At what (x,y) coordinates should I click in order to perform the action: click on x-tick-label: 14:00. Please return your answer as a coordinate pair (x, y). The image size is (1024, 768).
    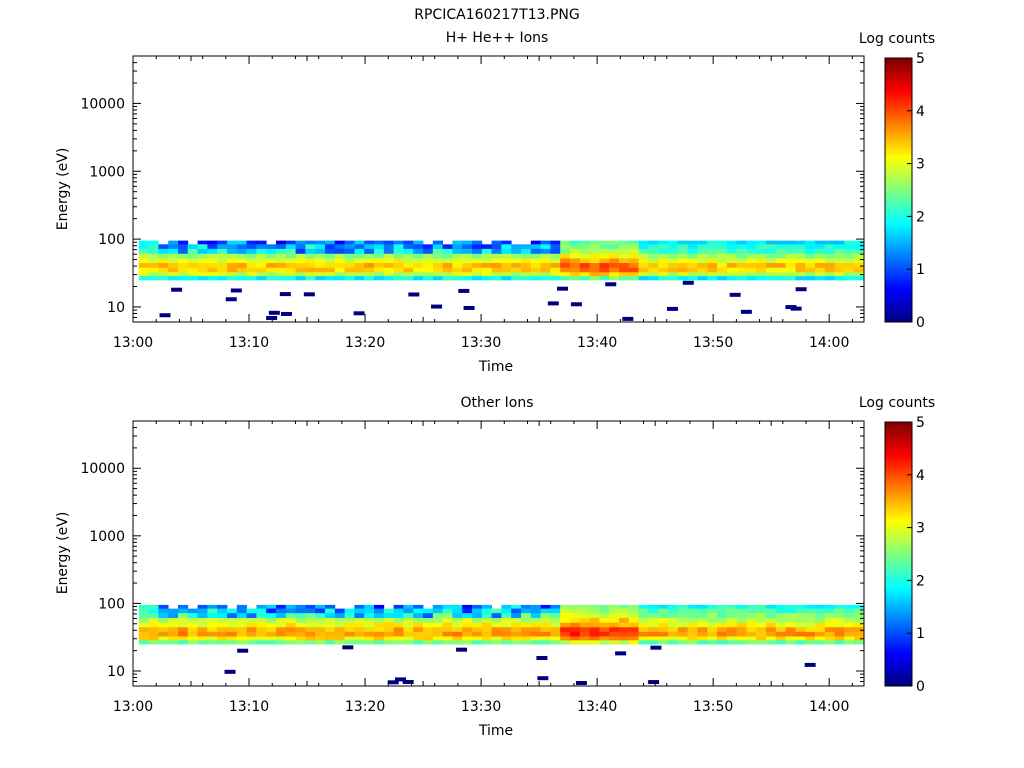
    Looking at the image, I should click on (829, 707).